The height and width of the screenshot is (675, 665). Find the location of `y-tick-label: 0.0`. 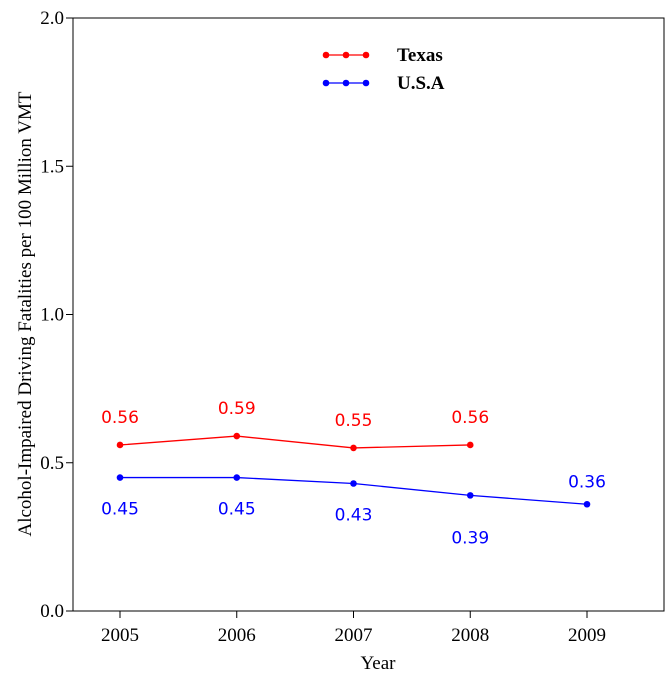

y-tick-label: 0.0 is located at coordinates (52, 611).